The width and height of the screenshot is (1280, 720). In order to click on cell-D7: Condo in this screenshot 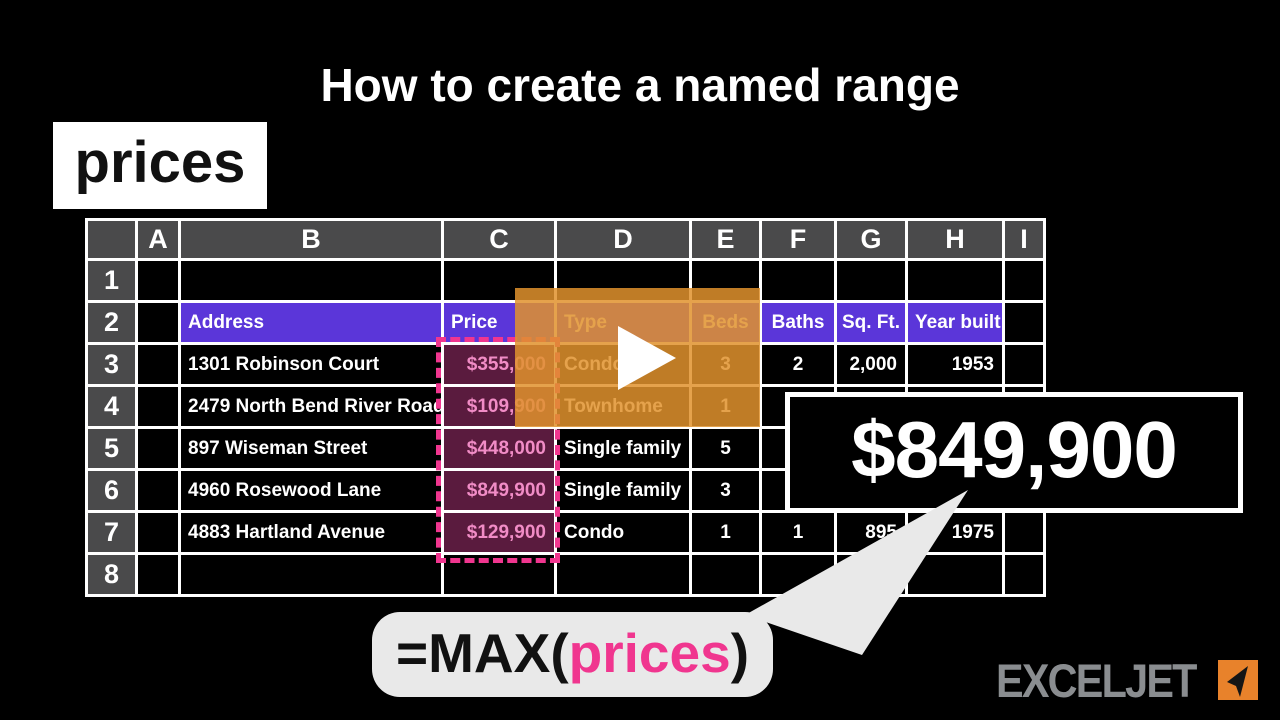, I will do `click(623, 532)`.